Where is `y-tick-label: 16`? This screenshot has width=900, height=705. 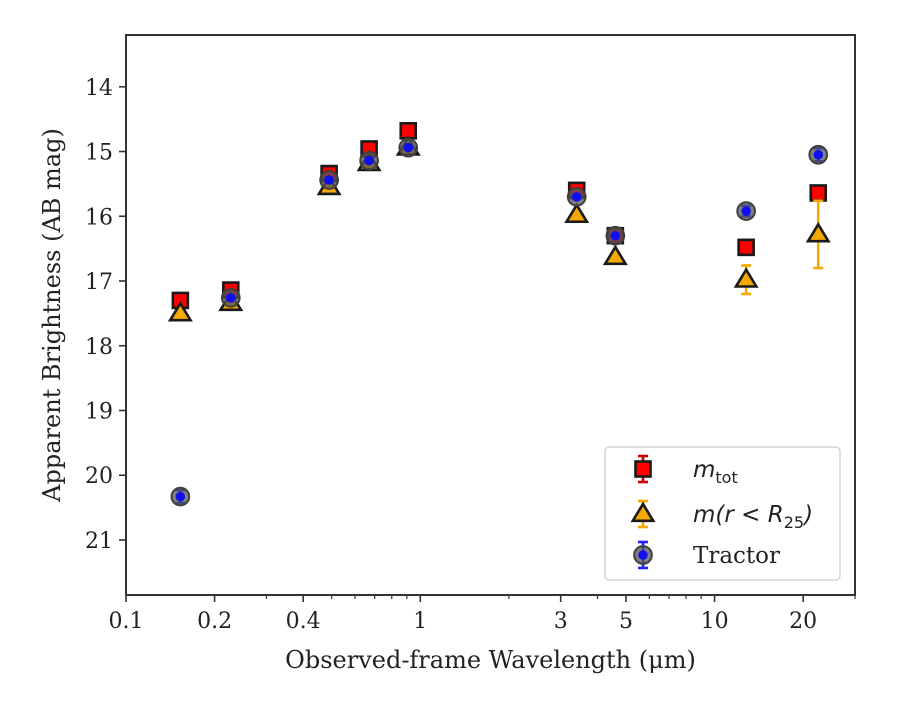 y-tick-label: 16 is located at coordinates (99, 217).